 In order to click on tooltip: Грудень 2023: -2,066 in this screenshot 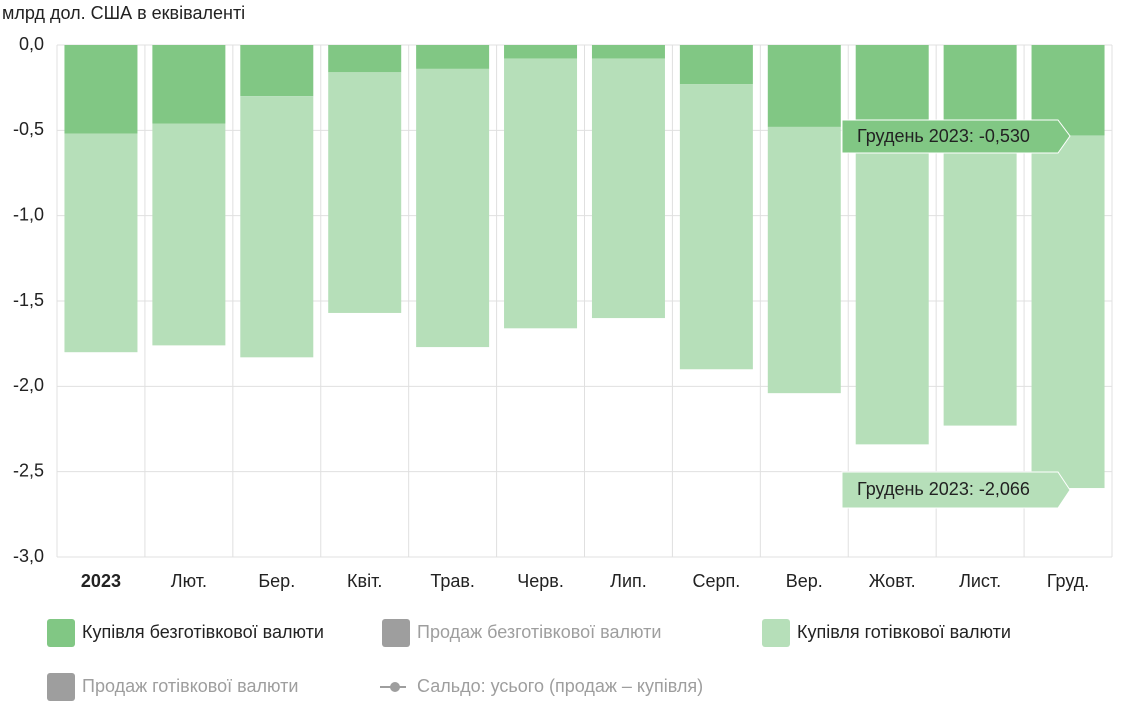, I will do `click(956, 490)`.